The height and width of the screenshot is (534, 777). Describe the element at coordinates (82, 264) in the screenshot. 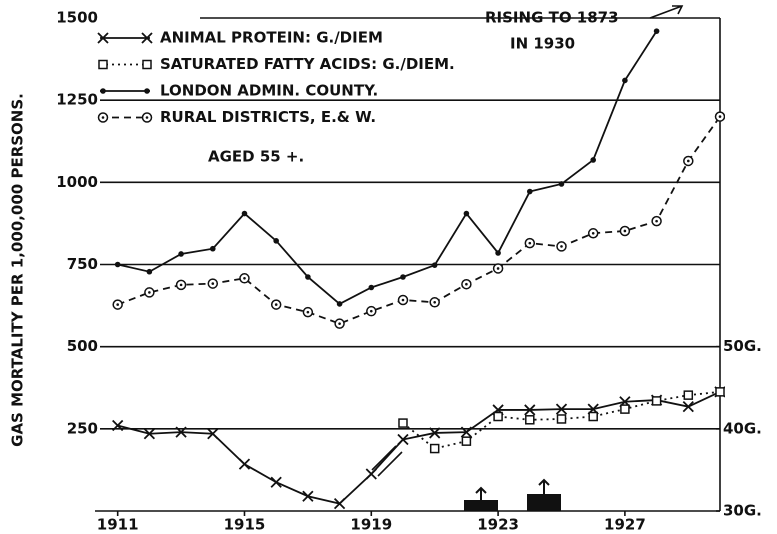

I see `y-tick-label: 750` at that location.